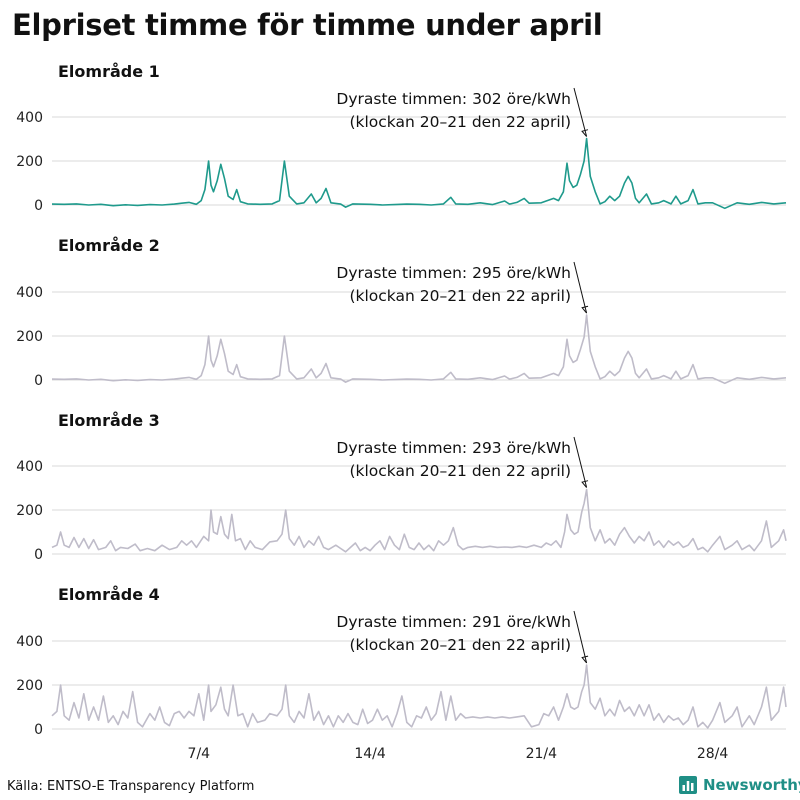 This screenshot has height=800, width=800. I want to click on panel-title: Elområde 2, so click(109, 245).